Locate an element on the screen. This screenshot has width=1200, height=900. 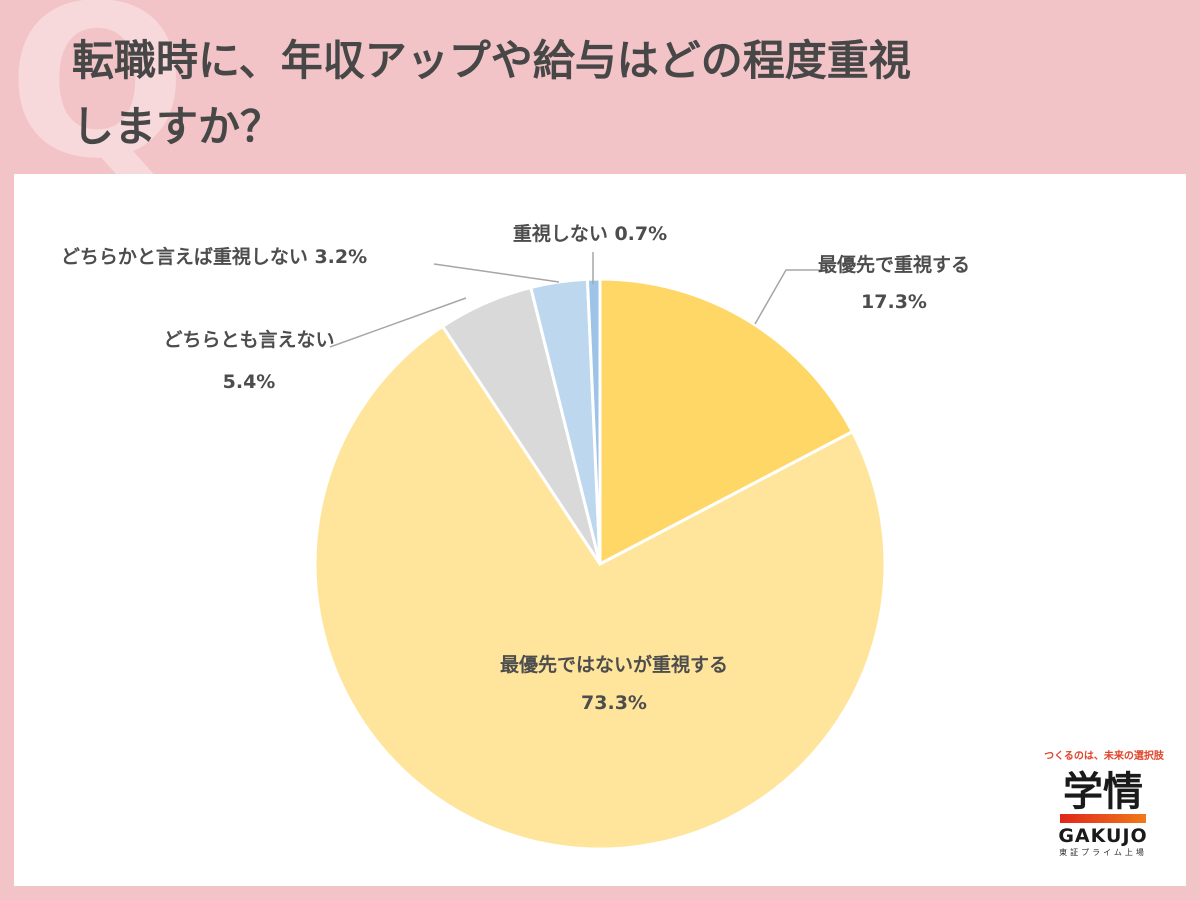
slice-value: 17.3% is located at coordinates (894, 302).